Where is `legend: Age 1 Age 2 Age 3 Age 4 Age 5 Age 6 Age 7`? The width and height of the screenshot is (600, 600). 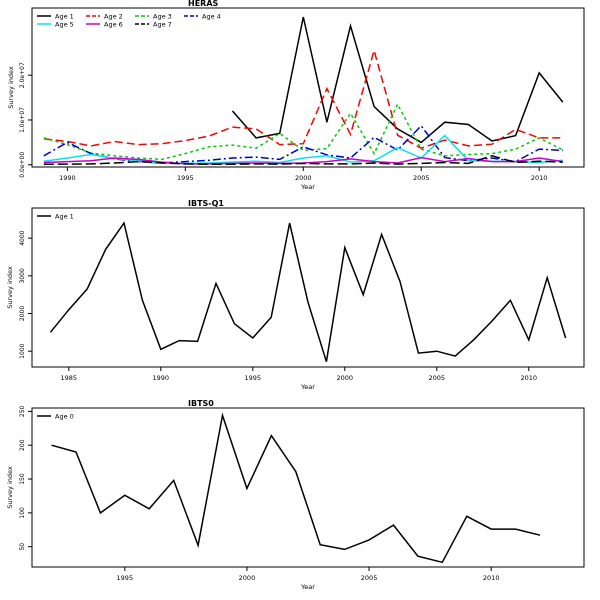
legend: Age 1 Age 2 Age 3 Age 4 Age 5 Age 6 Age 7 is located at coordinates (129, 20).